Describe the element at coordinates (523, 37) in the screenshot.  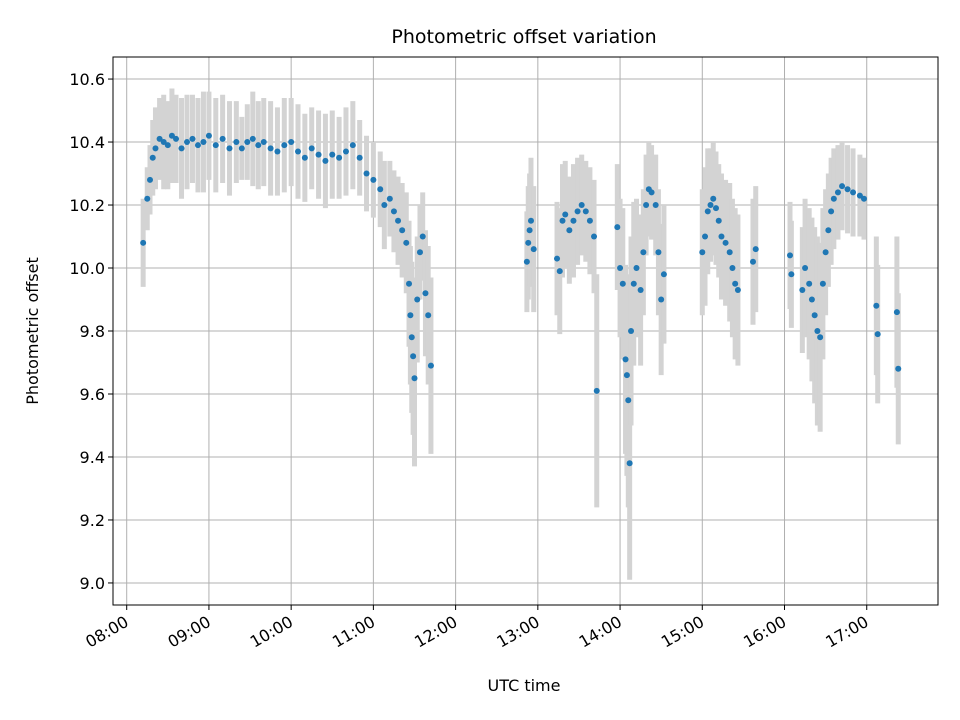
I see `chart-title: Photometric offset variation` at that location.